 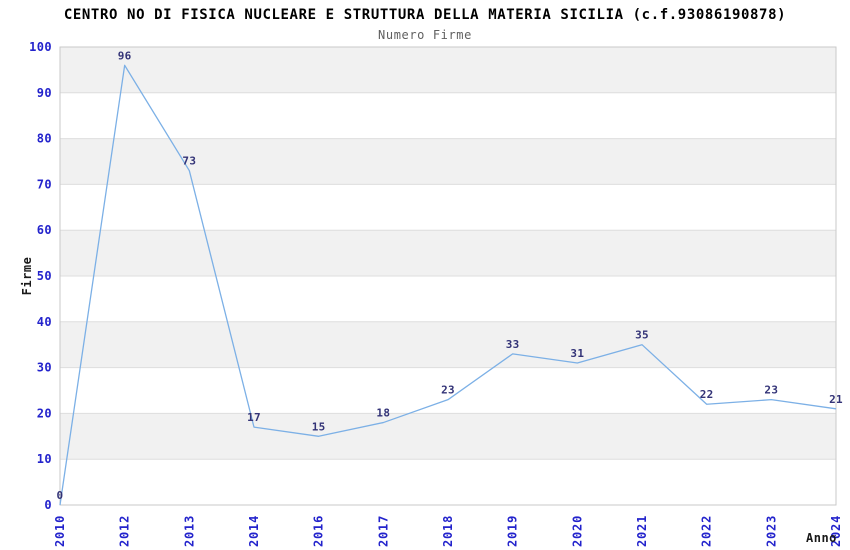 I want to click on y-tick-label: 80, so click(x=44, y=139).